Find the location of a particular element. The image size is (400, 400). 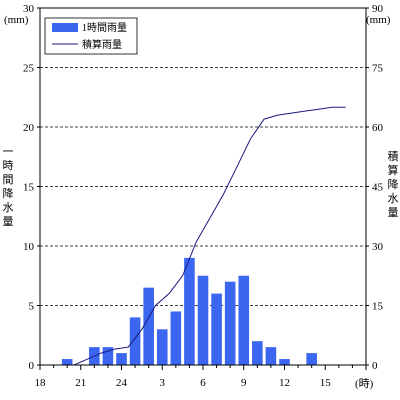

left-tick-label: 5 is located at coordinates (32, 307).